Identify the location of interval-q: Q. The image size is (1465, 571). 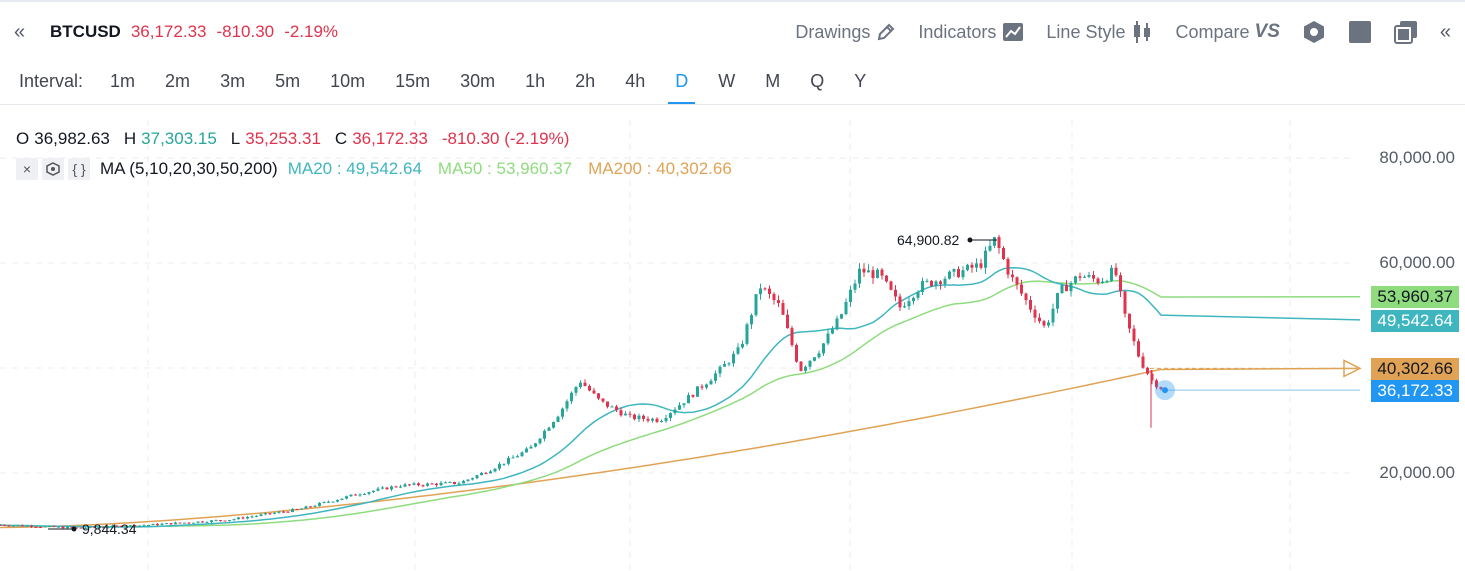
(817, 80).